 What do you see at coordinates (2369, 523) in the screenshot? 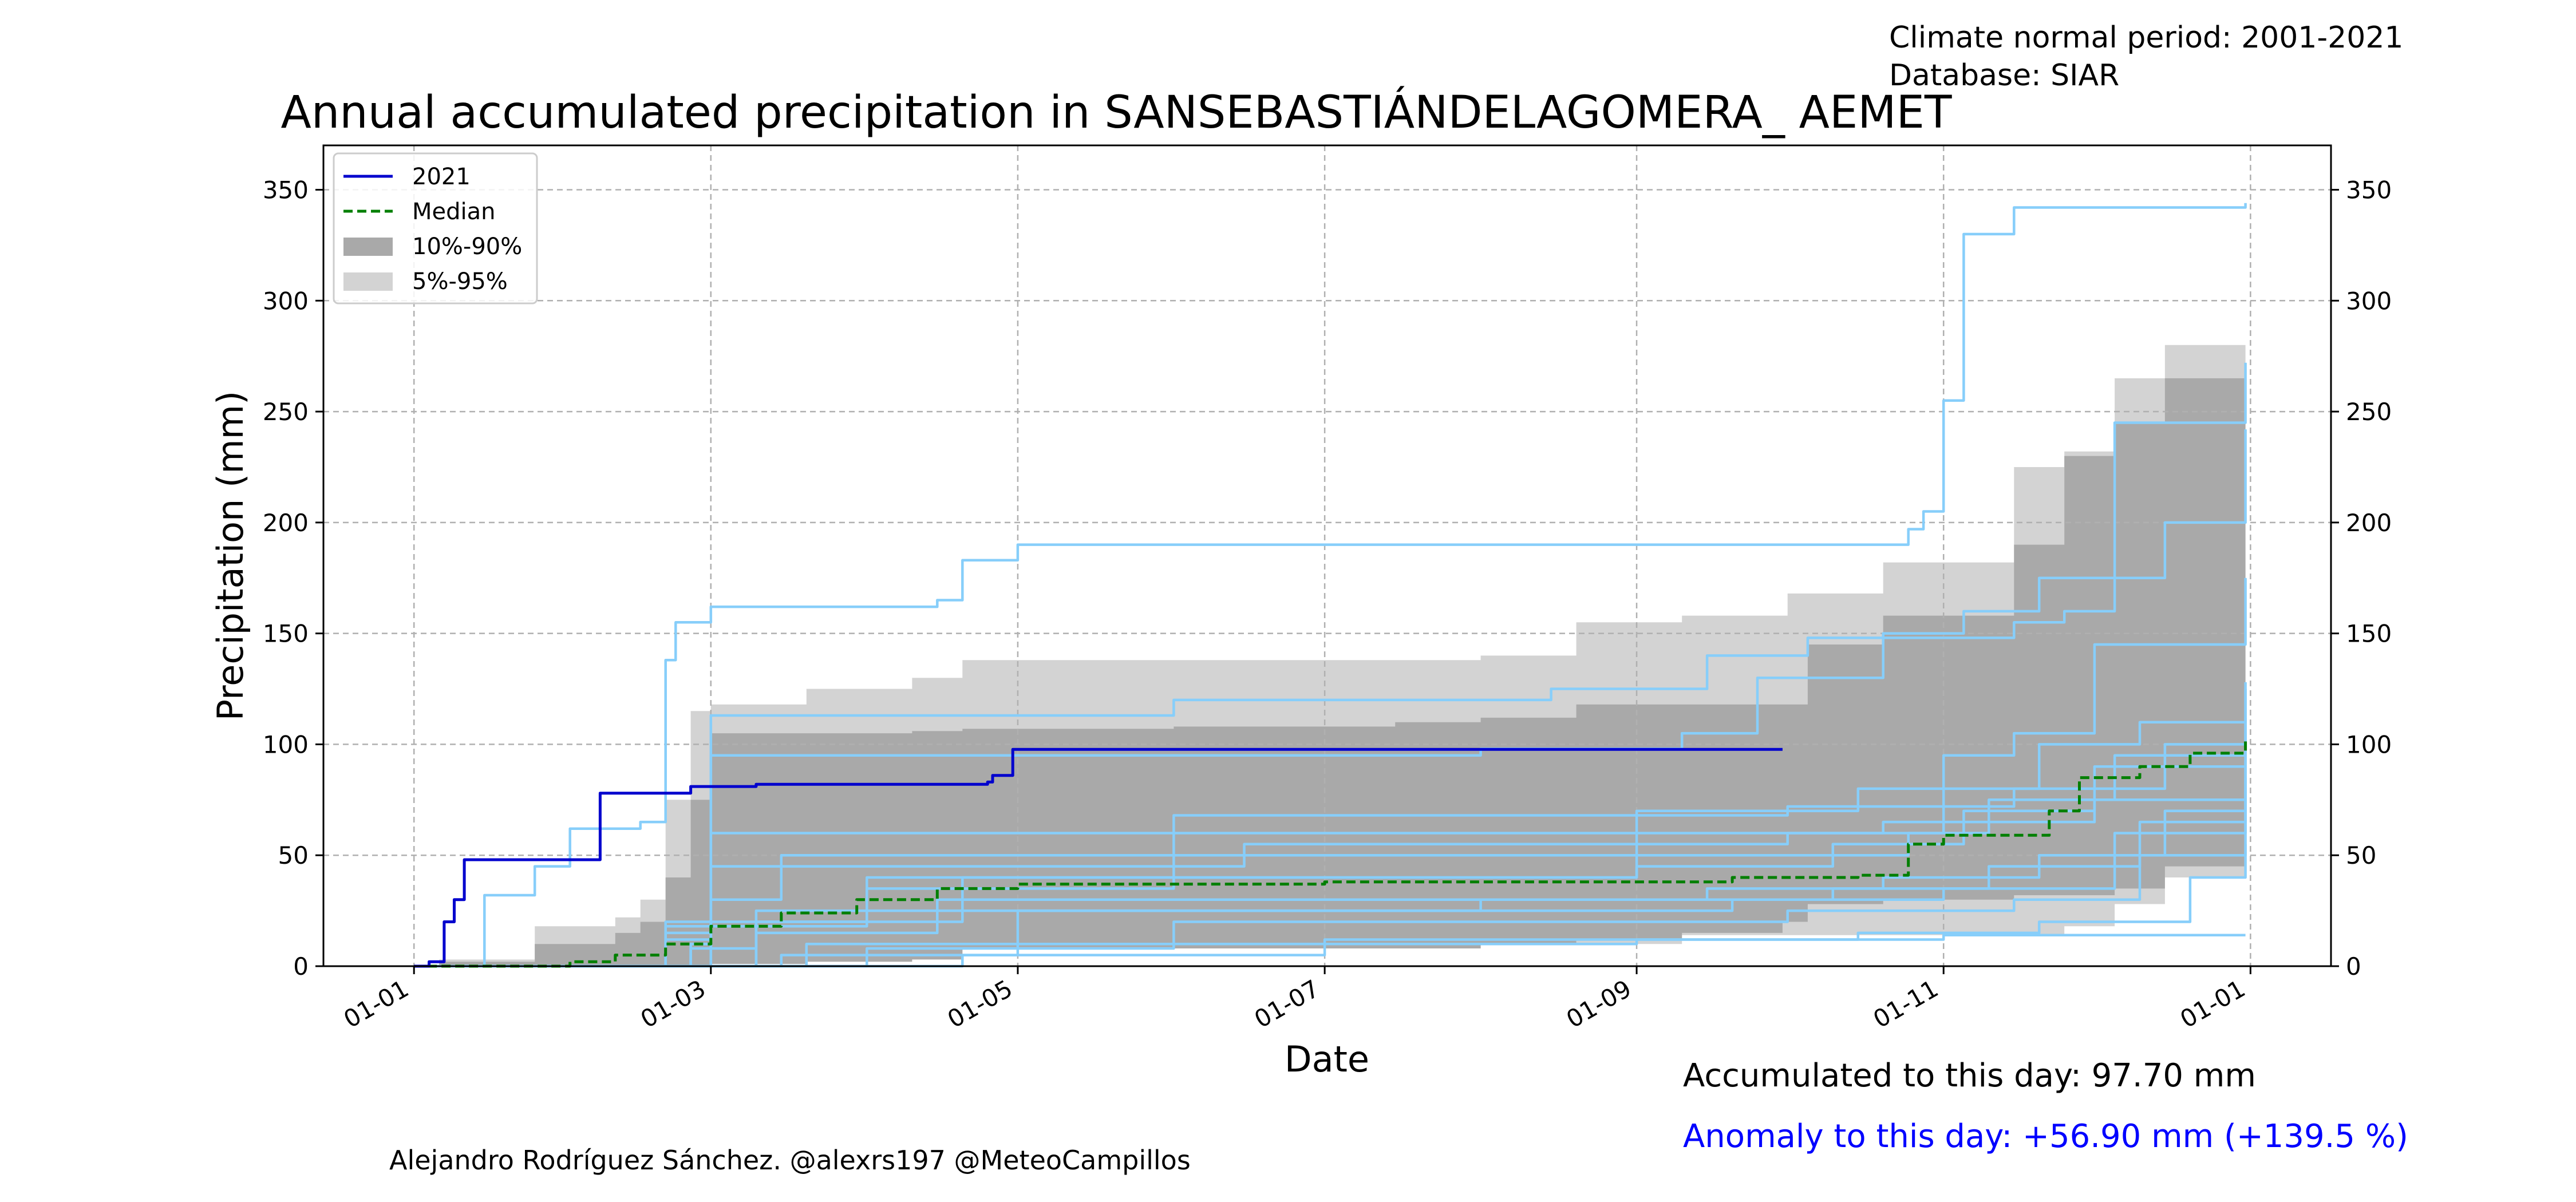
I see `y-tick-label-right: 200` at bounding box center [2369, 523].